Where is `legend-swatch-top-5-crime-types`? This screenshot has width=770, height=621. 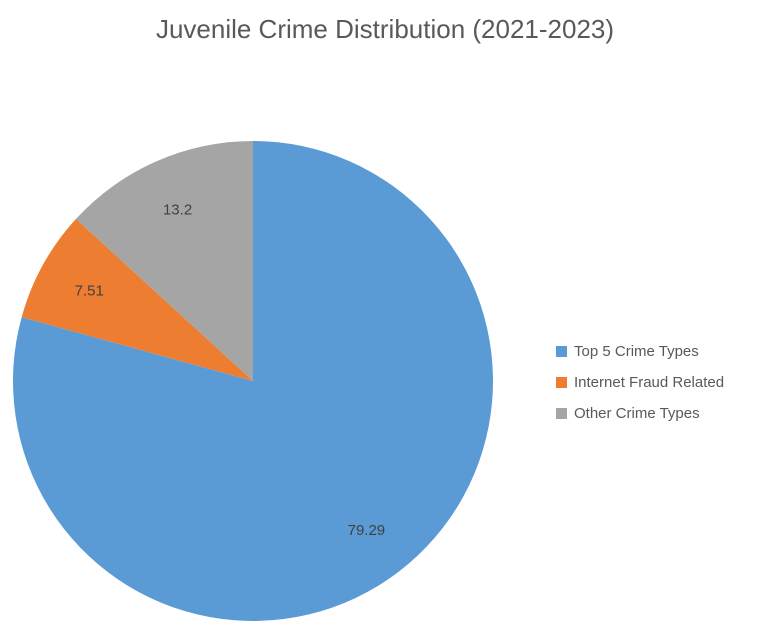 legend-swatch-top-5-crime-types is located at coordinates (561, 351).